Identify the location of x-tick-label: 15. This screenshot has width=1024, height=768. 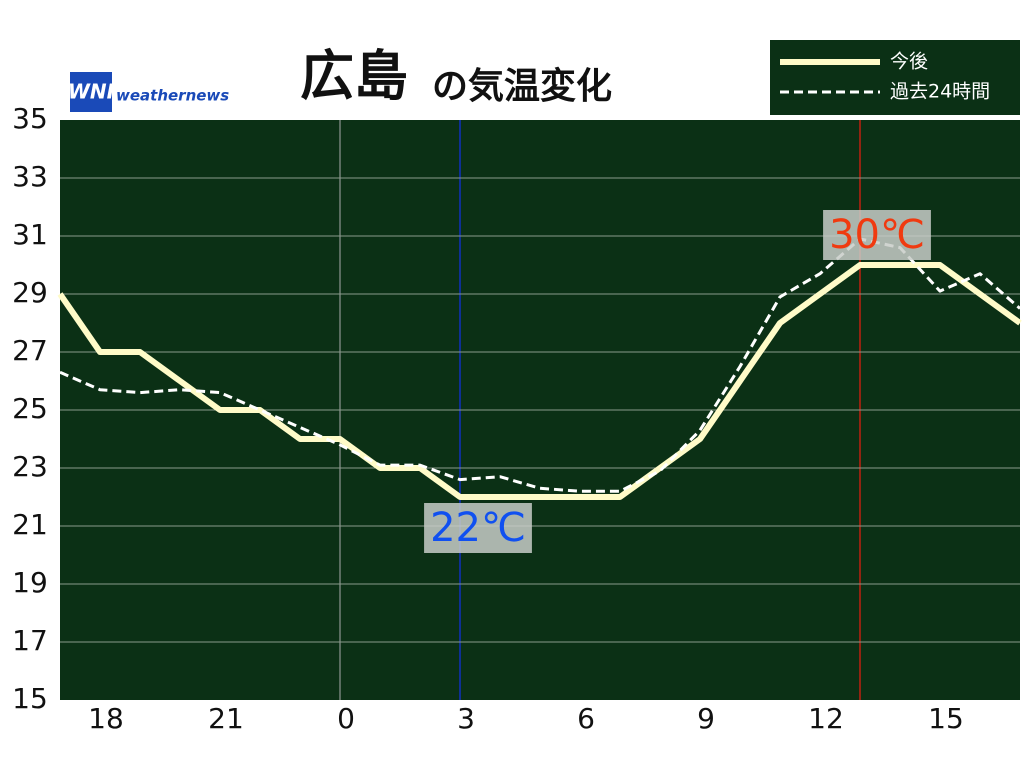
(946, 718).